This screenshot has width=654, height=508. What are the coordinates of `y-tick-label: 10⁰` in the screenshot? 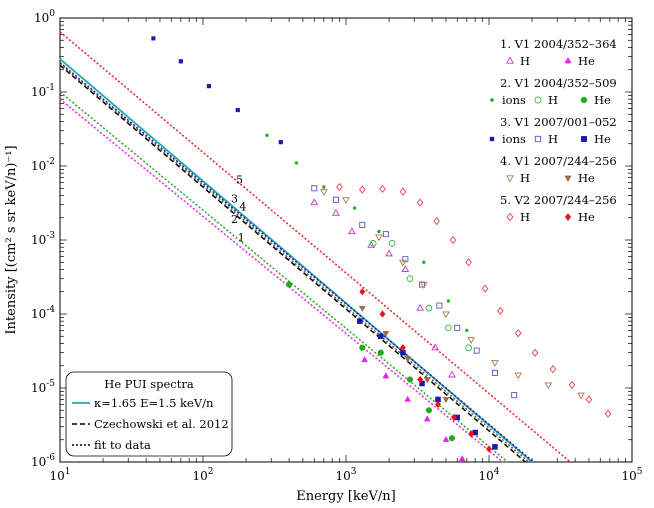 It's located at (44, 17).